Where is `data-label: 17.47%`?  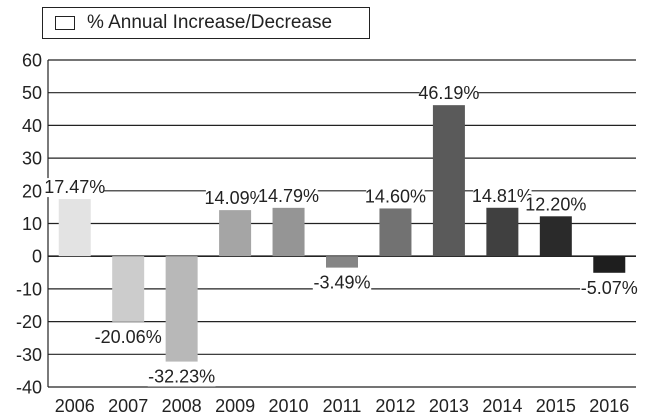 data-label: 17.47% is located at coordinates (74, 187).